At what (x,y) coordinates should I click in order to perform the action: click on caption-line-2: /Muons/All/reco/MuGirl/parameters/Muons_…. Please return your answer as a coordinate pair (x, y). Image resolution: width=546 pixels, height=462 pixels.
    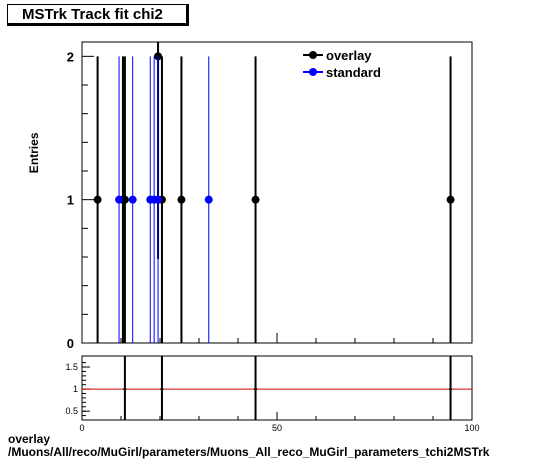
    Looking at the image, I should click on (249, 452).